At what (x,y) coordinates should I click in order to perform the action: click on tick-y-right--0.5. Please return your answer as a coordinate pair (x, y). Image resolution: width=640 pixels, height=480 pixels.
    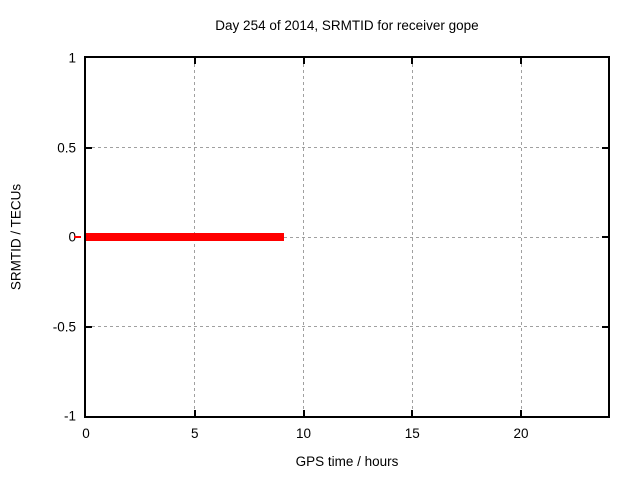
    Looking at the image, I should click on (605, 326).